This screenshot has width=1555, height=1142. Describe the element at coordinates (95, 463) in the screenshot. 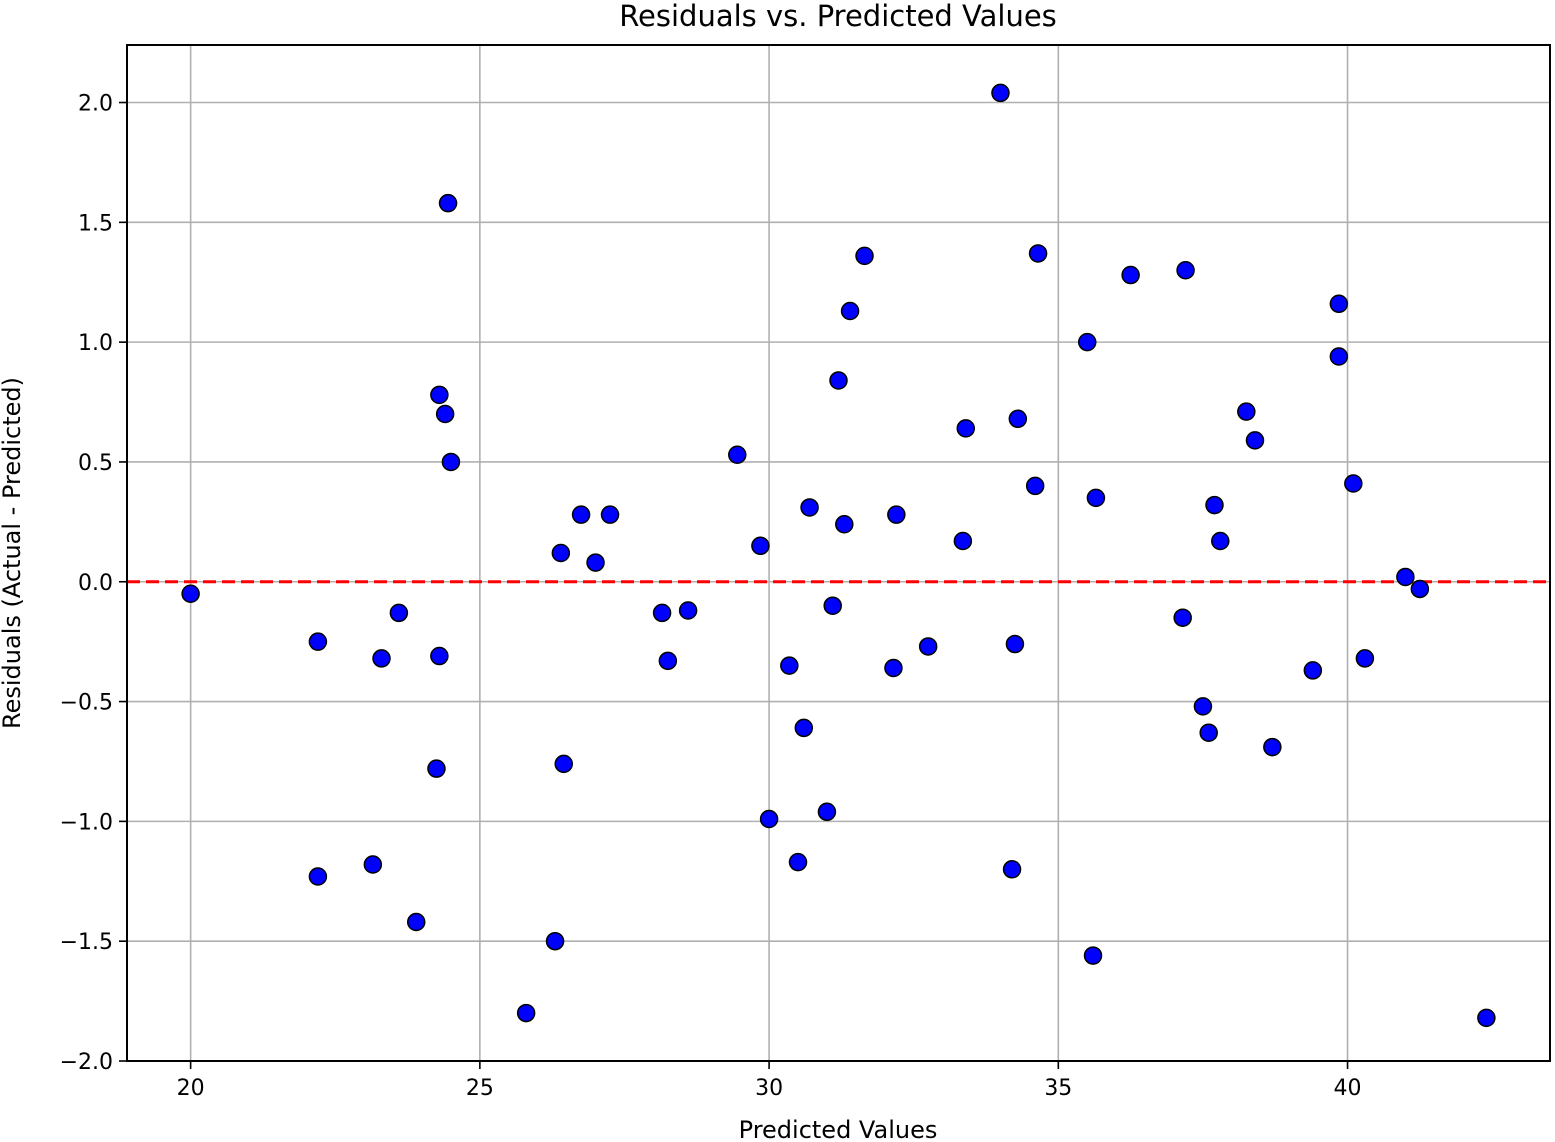

I see `y-tick-label: 0.5` at that location.